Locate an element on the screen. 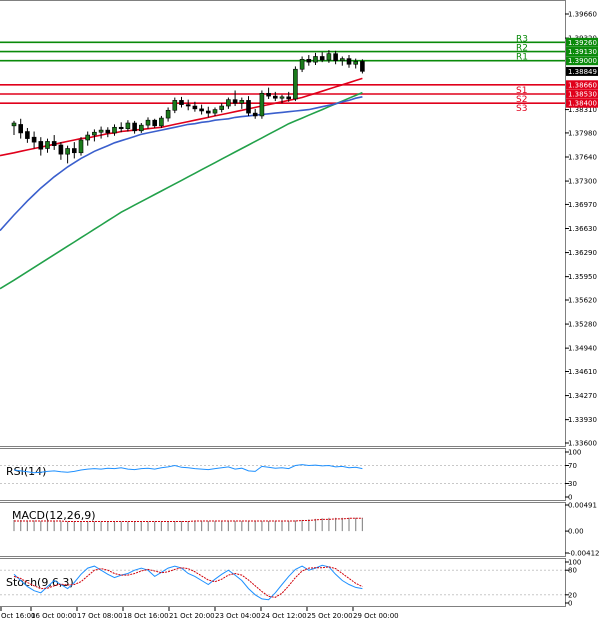 The width and height of the screenshot is (600, 626). price-tick-label: 1.35280 is located at coordinates (582, 325).